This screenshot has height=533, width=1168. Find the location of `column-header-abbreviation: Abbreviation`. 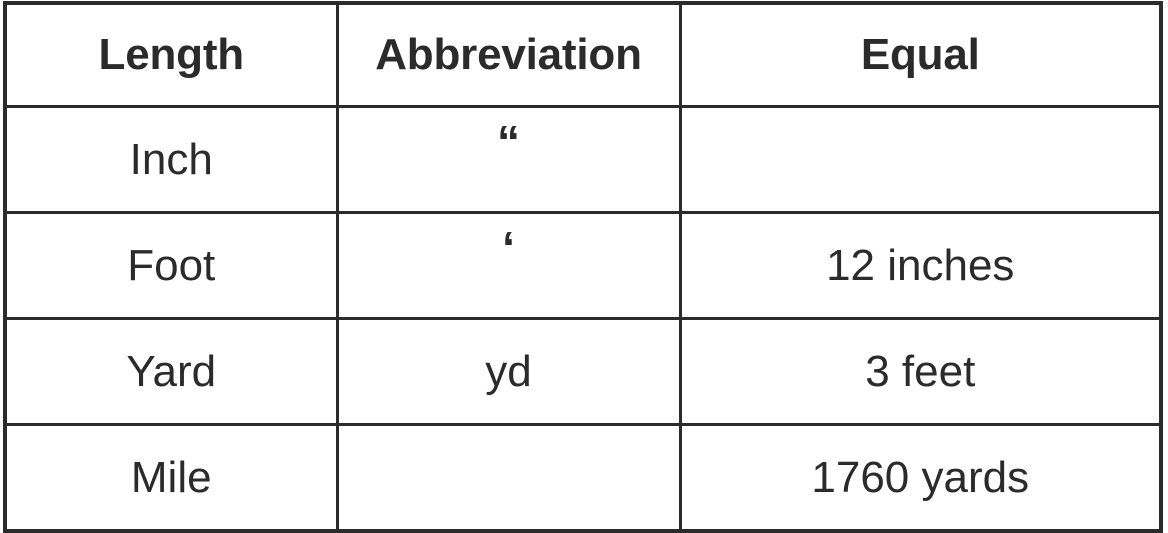

column-header-abbreviation: Abbreviation is located at coordinates (508, 54).